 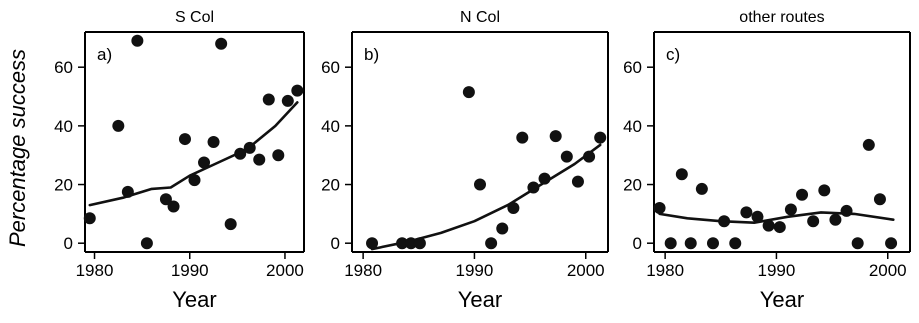 What do you see at coordinates (480, 17) in the screenshot?
I see `panel-title: N Col` at bounding box center [480, 17].